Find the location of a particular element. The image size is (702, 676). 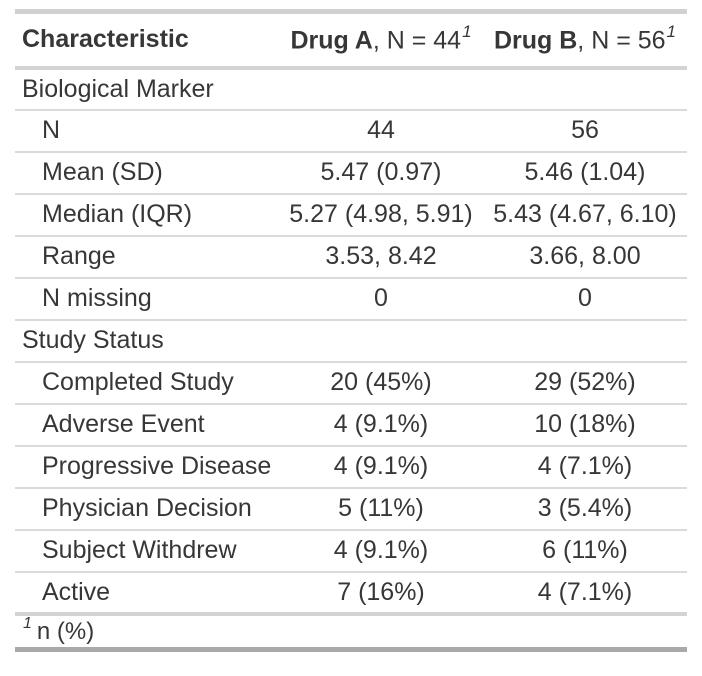

row-label: N is located at coordinates (147, 131).